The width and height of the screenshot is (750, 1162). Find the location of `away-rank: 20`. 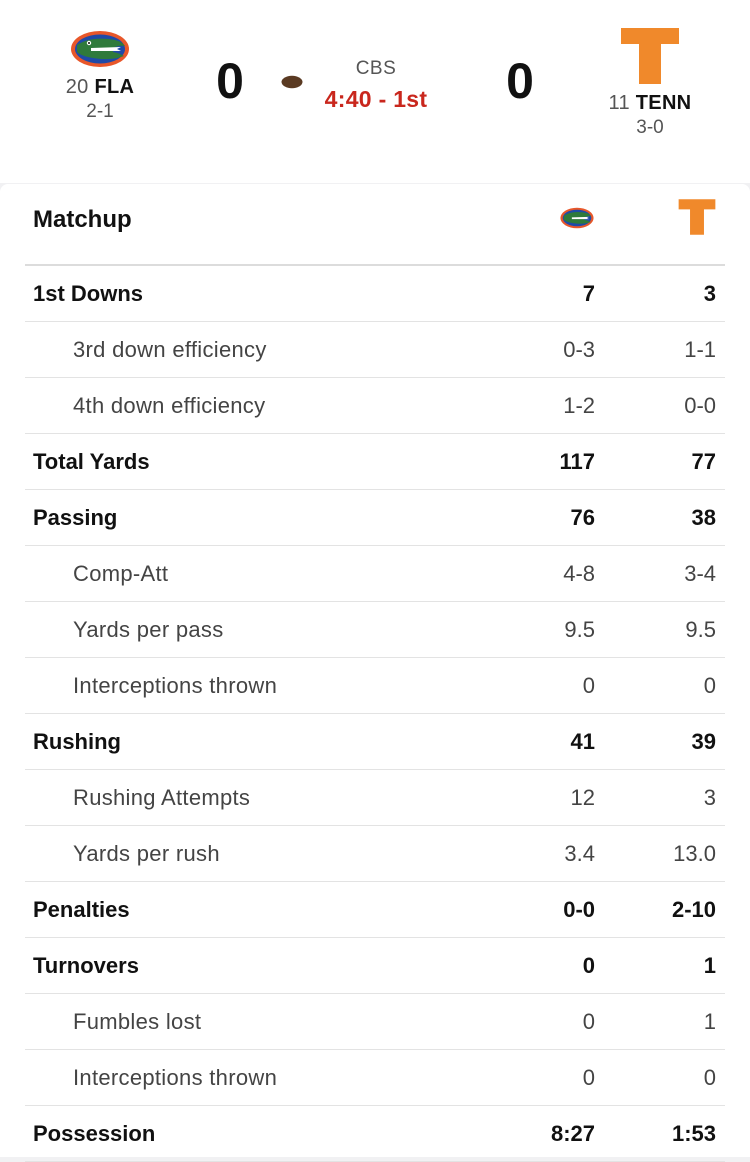

away-rank: 20 is located at coordinates (77, 87).